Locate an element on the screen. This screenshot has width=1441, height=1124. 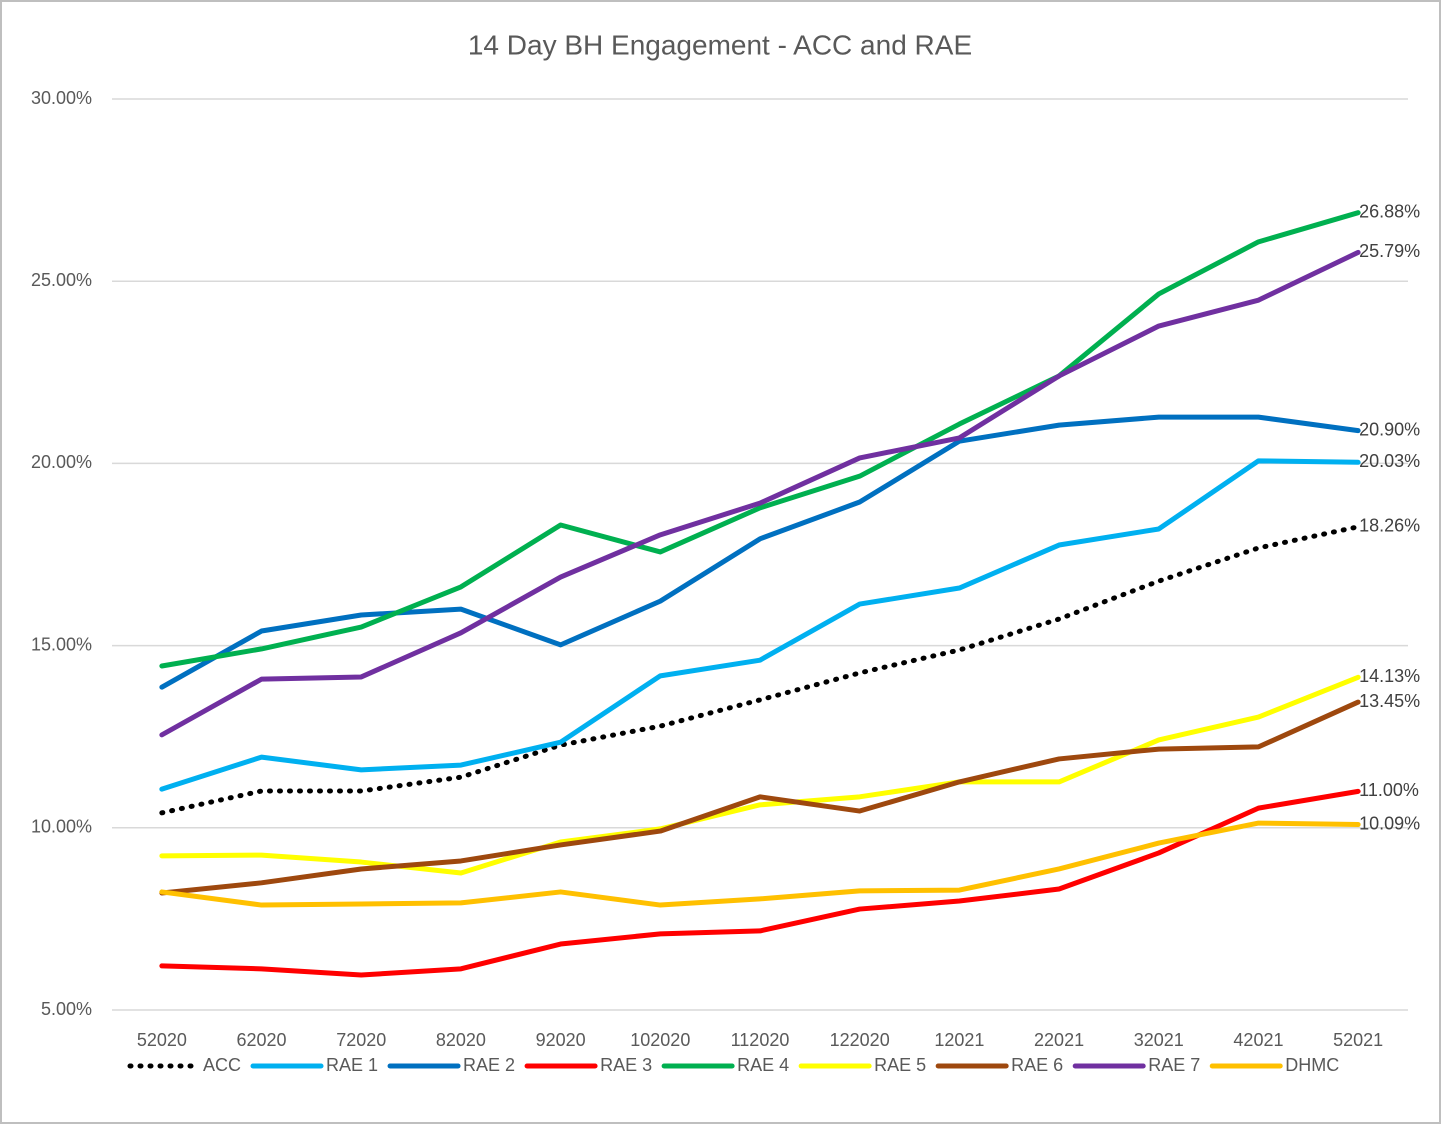
legend-label: RAE 6 is located at coordinates (1037, 1065).